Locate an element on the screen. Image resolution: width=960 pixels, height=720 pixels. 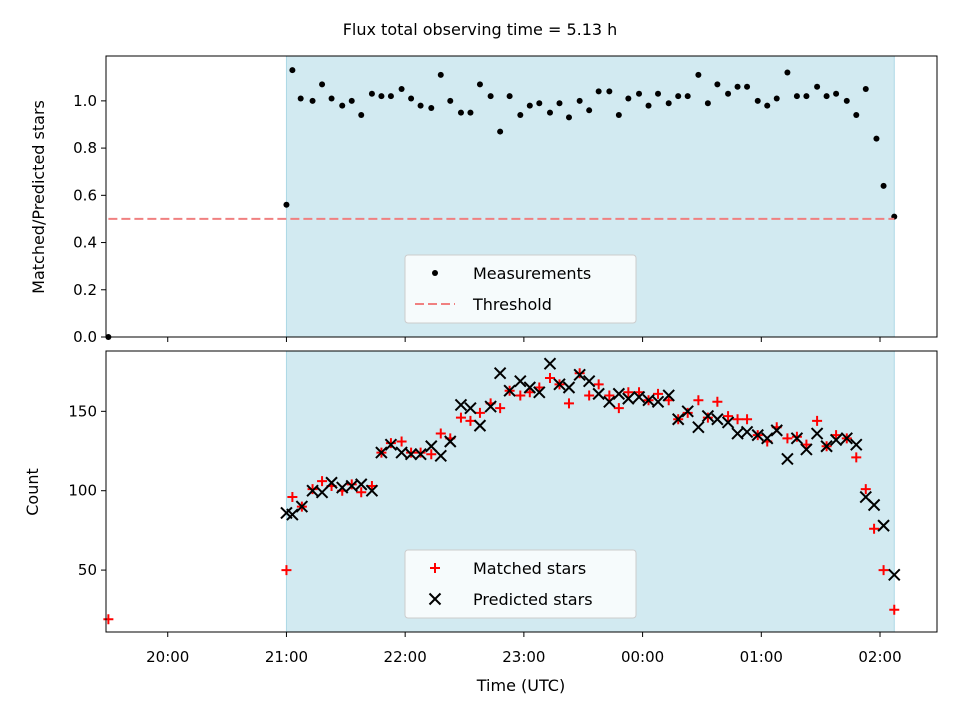
legend-label: Threshold is located at coordinates (512, 304).